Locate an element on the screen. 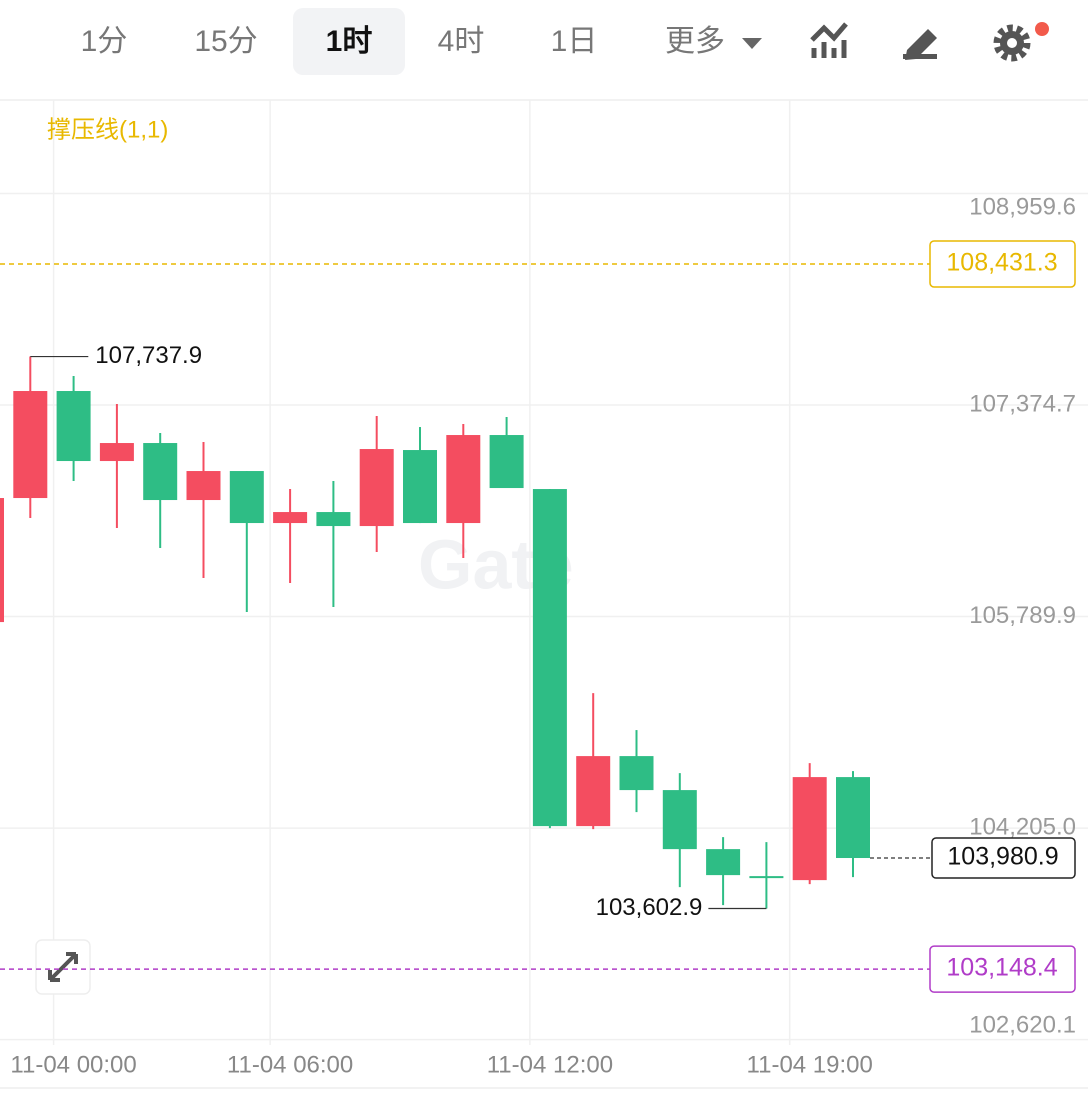 The image size is (1088, 1103). y-tick-label: 108,959.6 is located at coordinates (1022, 206).